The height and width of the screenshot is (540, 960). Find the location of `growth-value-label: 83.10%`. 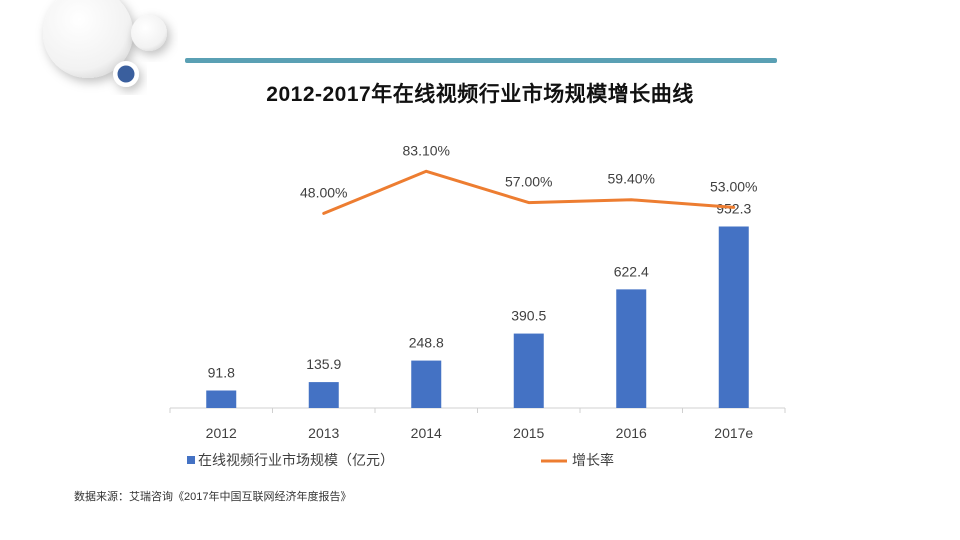

growth-value-label: 83.10% is located at coordinates (426, 150).